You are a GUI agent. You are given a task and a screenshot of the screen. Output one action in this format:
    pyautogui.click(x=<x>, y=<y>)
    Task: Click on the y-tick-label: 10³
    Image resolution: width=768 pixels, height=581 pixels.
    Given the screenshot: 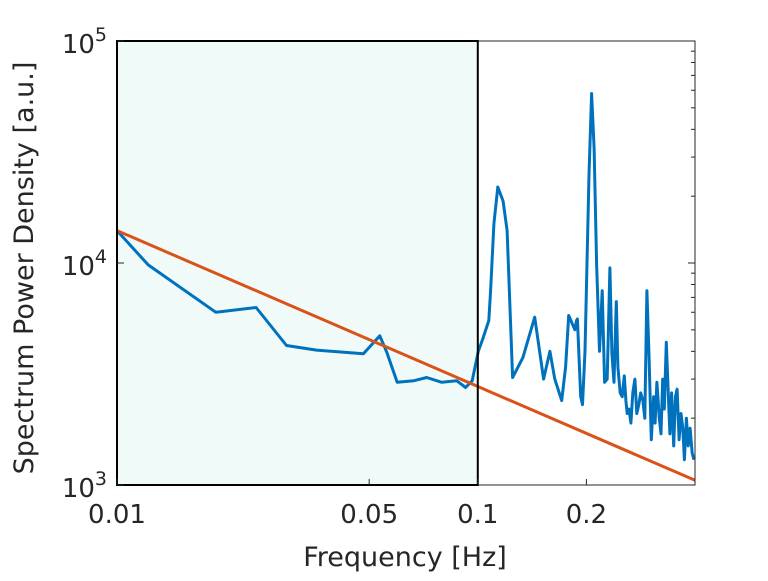 What is the action you would take?
    pyautogui.click(x=84, y=486)
    